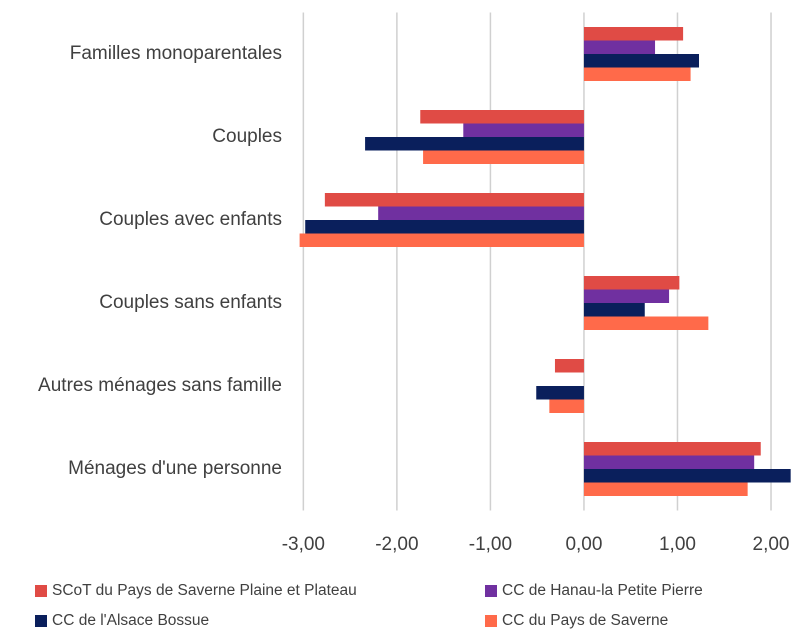  Describe the element at coordinates (490, 544) in the screenshot. I see `x-tick-label: -1,00` at that location.